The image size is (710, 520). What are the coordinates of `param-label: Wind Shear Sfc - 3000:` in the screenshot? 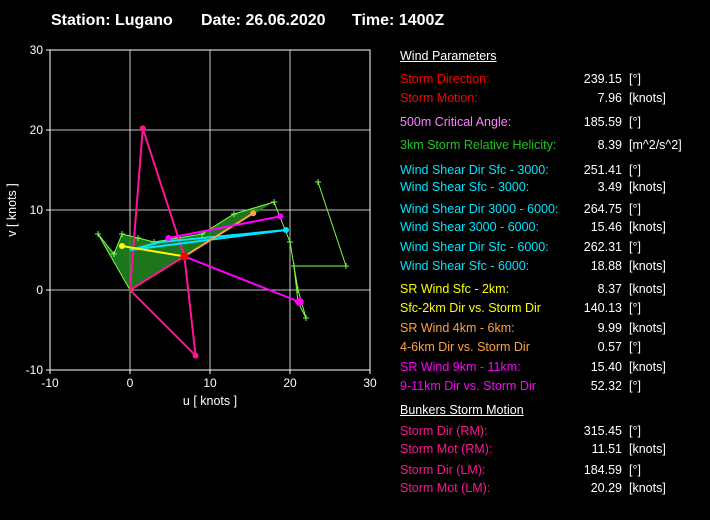 It's located at (465, 187).